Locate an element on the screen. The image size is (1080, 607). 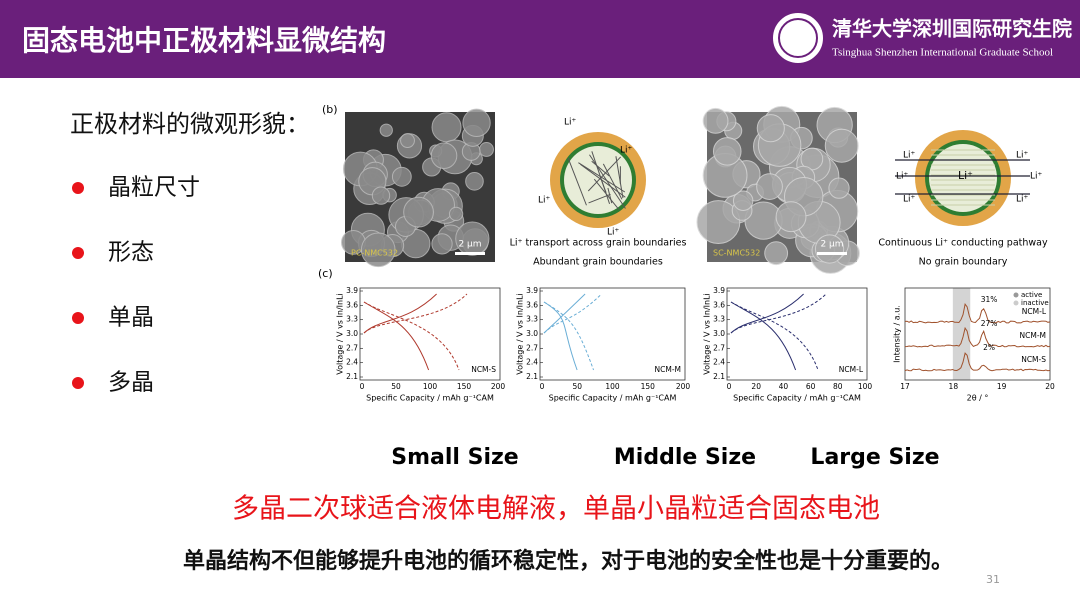
active-region is located at coordinates (961, 334).